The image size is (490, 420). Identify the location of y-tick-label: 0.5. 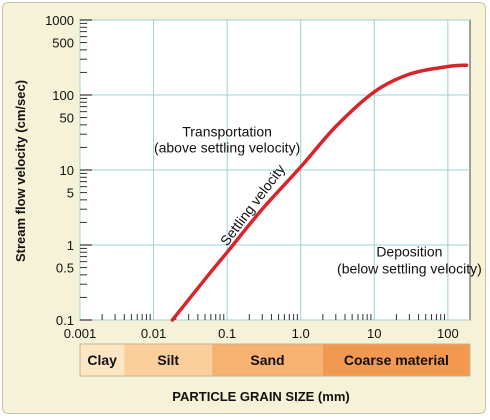
(65, 268).